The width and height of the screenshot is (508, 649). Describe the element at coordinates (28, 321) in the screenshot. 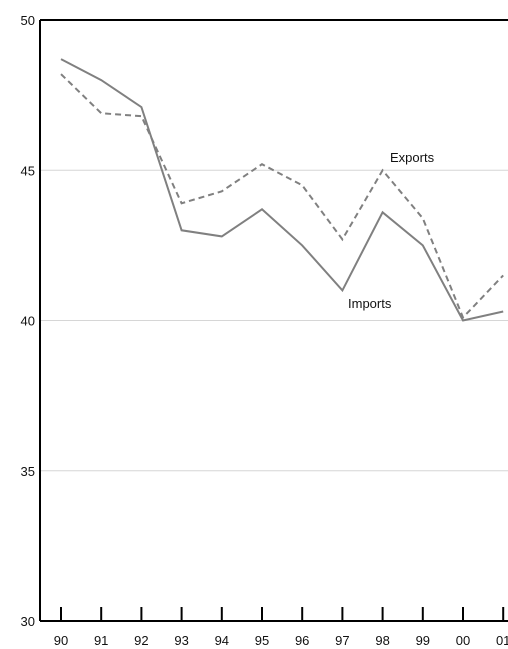

I see `y-tick-label-40: 40` at that location.